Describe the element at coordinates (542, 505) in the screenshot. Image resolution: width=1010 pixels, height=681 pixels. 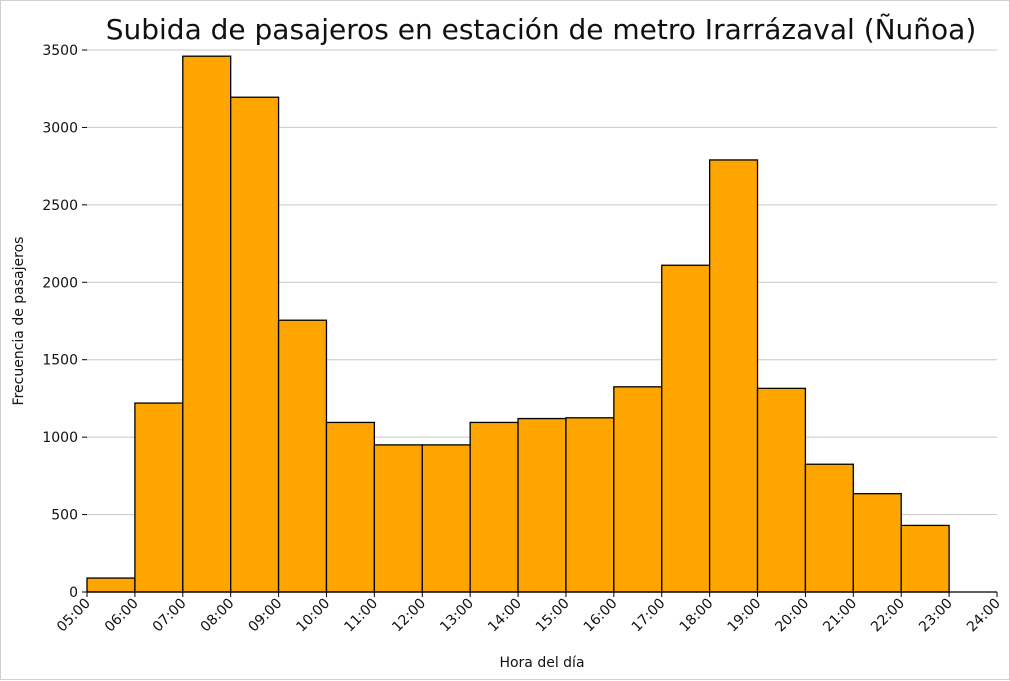
I see `bar-14:00` at that location.